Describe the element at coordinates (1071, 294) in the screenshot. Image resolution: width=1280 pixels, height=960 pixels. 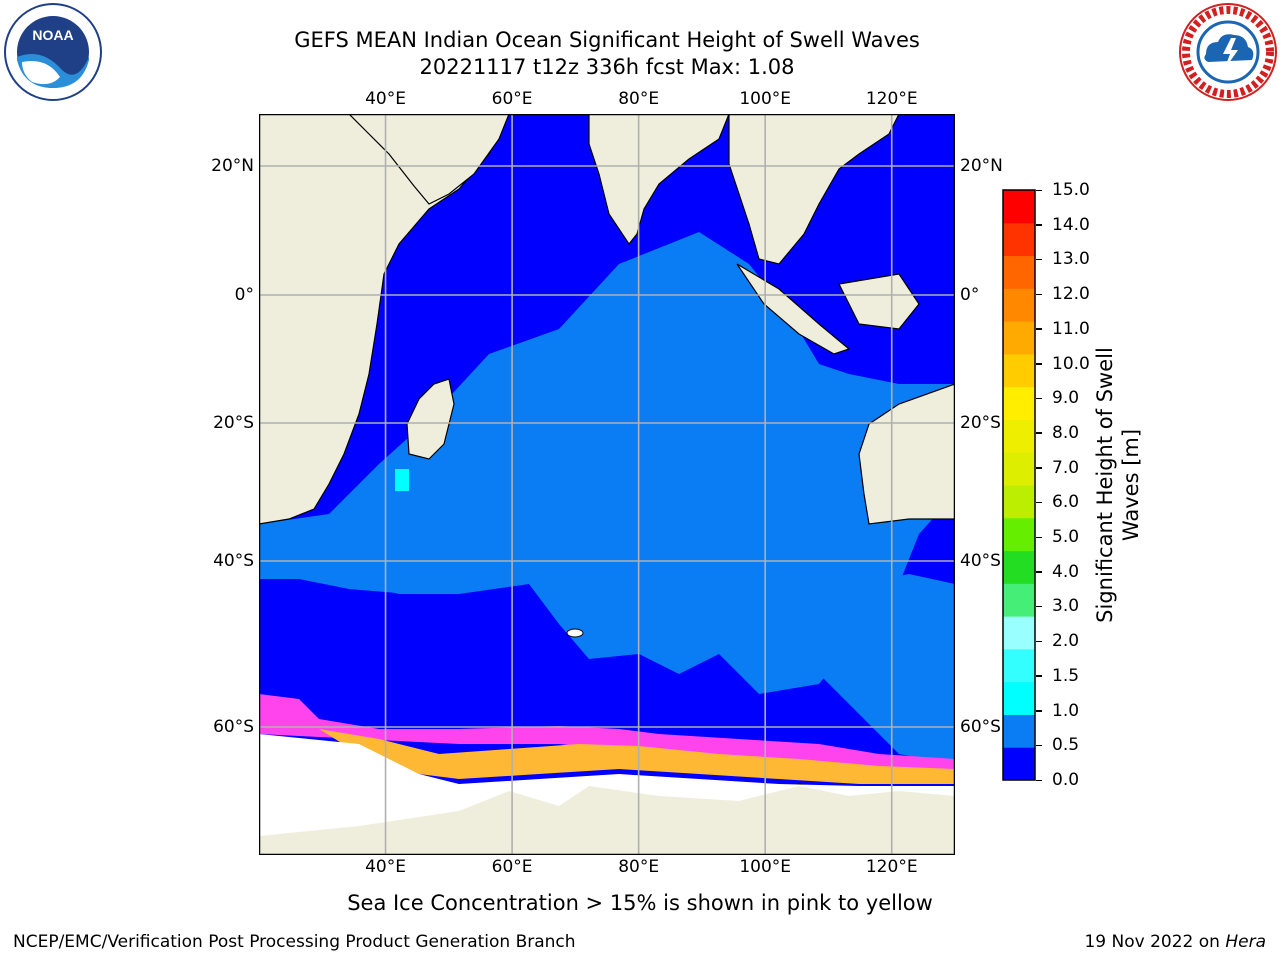
I see `colorbar-tick-label: 12.0` at that location.